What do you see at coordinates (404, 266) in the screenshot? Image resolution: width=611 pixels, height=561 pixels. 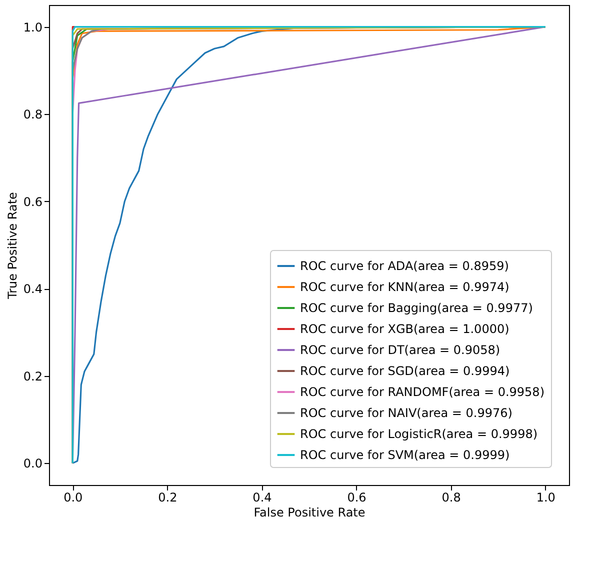 I see `legend-label: ROC curve for ADA(area = 0.8959)` at bounding box center [404, 266].